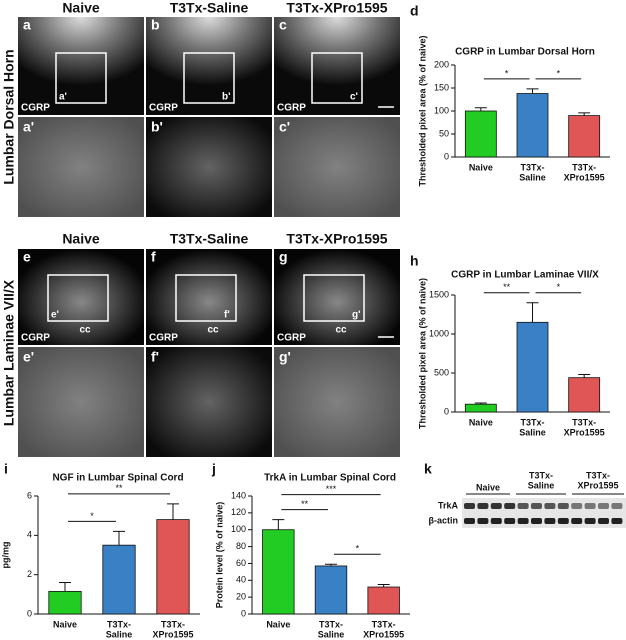 This screenshot has width=626, height=640. What do you see at coordinates (414, 11) in the screenshot?
I see `panel-letter: d` at bounding box center [414, 11].